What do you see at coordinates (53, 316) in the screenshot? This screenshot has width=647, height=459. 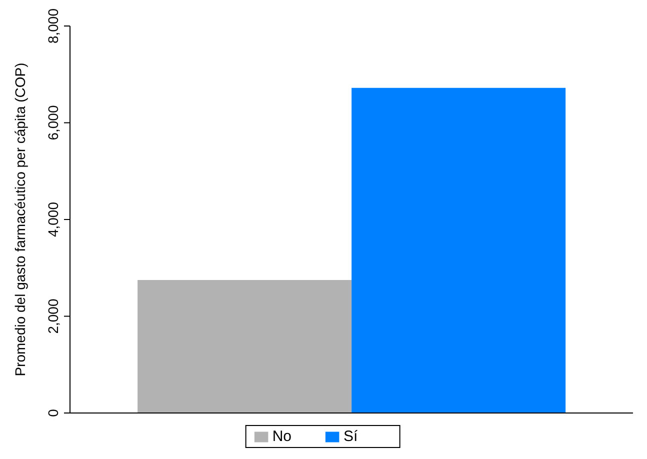 I see `y-tick-label: 2,000` at bounding box center [53, 316].